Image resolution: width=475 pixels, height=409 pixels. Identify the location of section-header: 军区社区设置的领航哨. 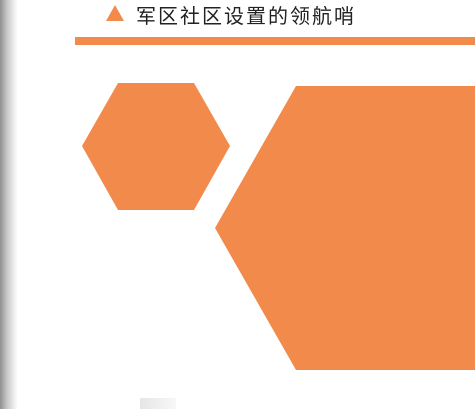
(231, 14).